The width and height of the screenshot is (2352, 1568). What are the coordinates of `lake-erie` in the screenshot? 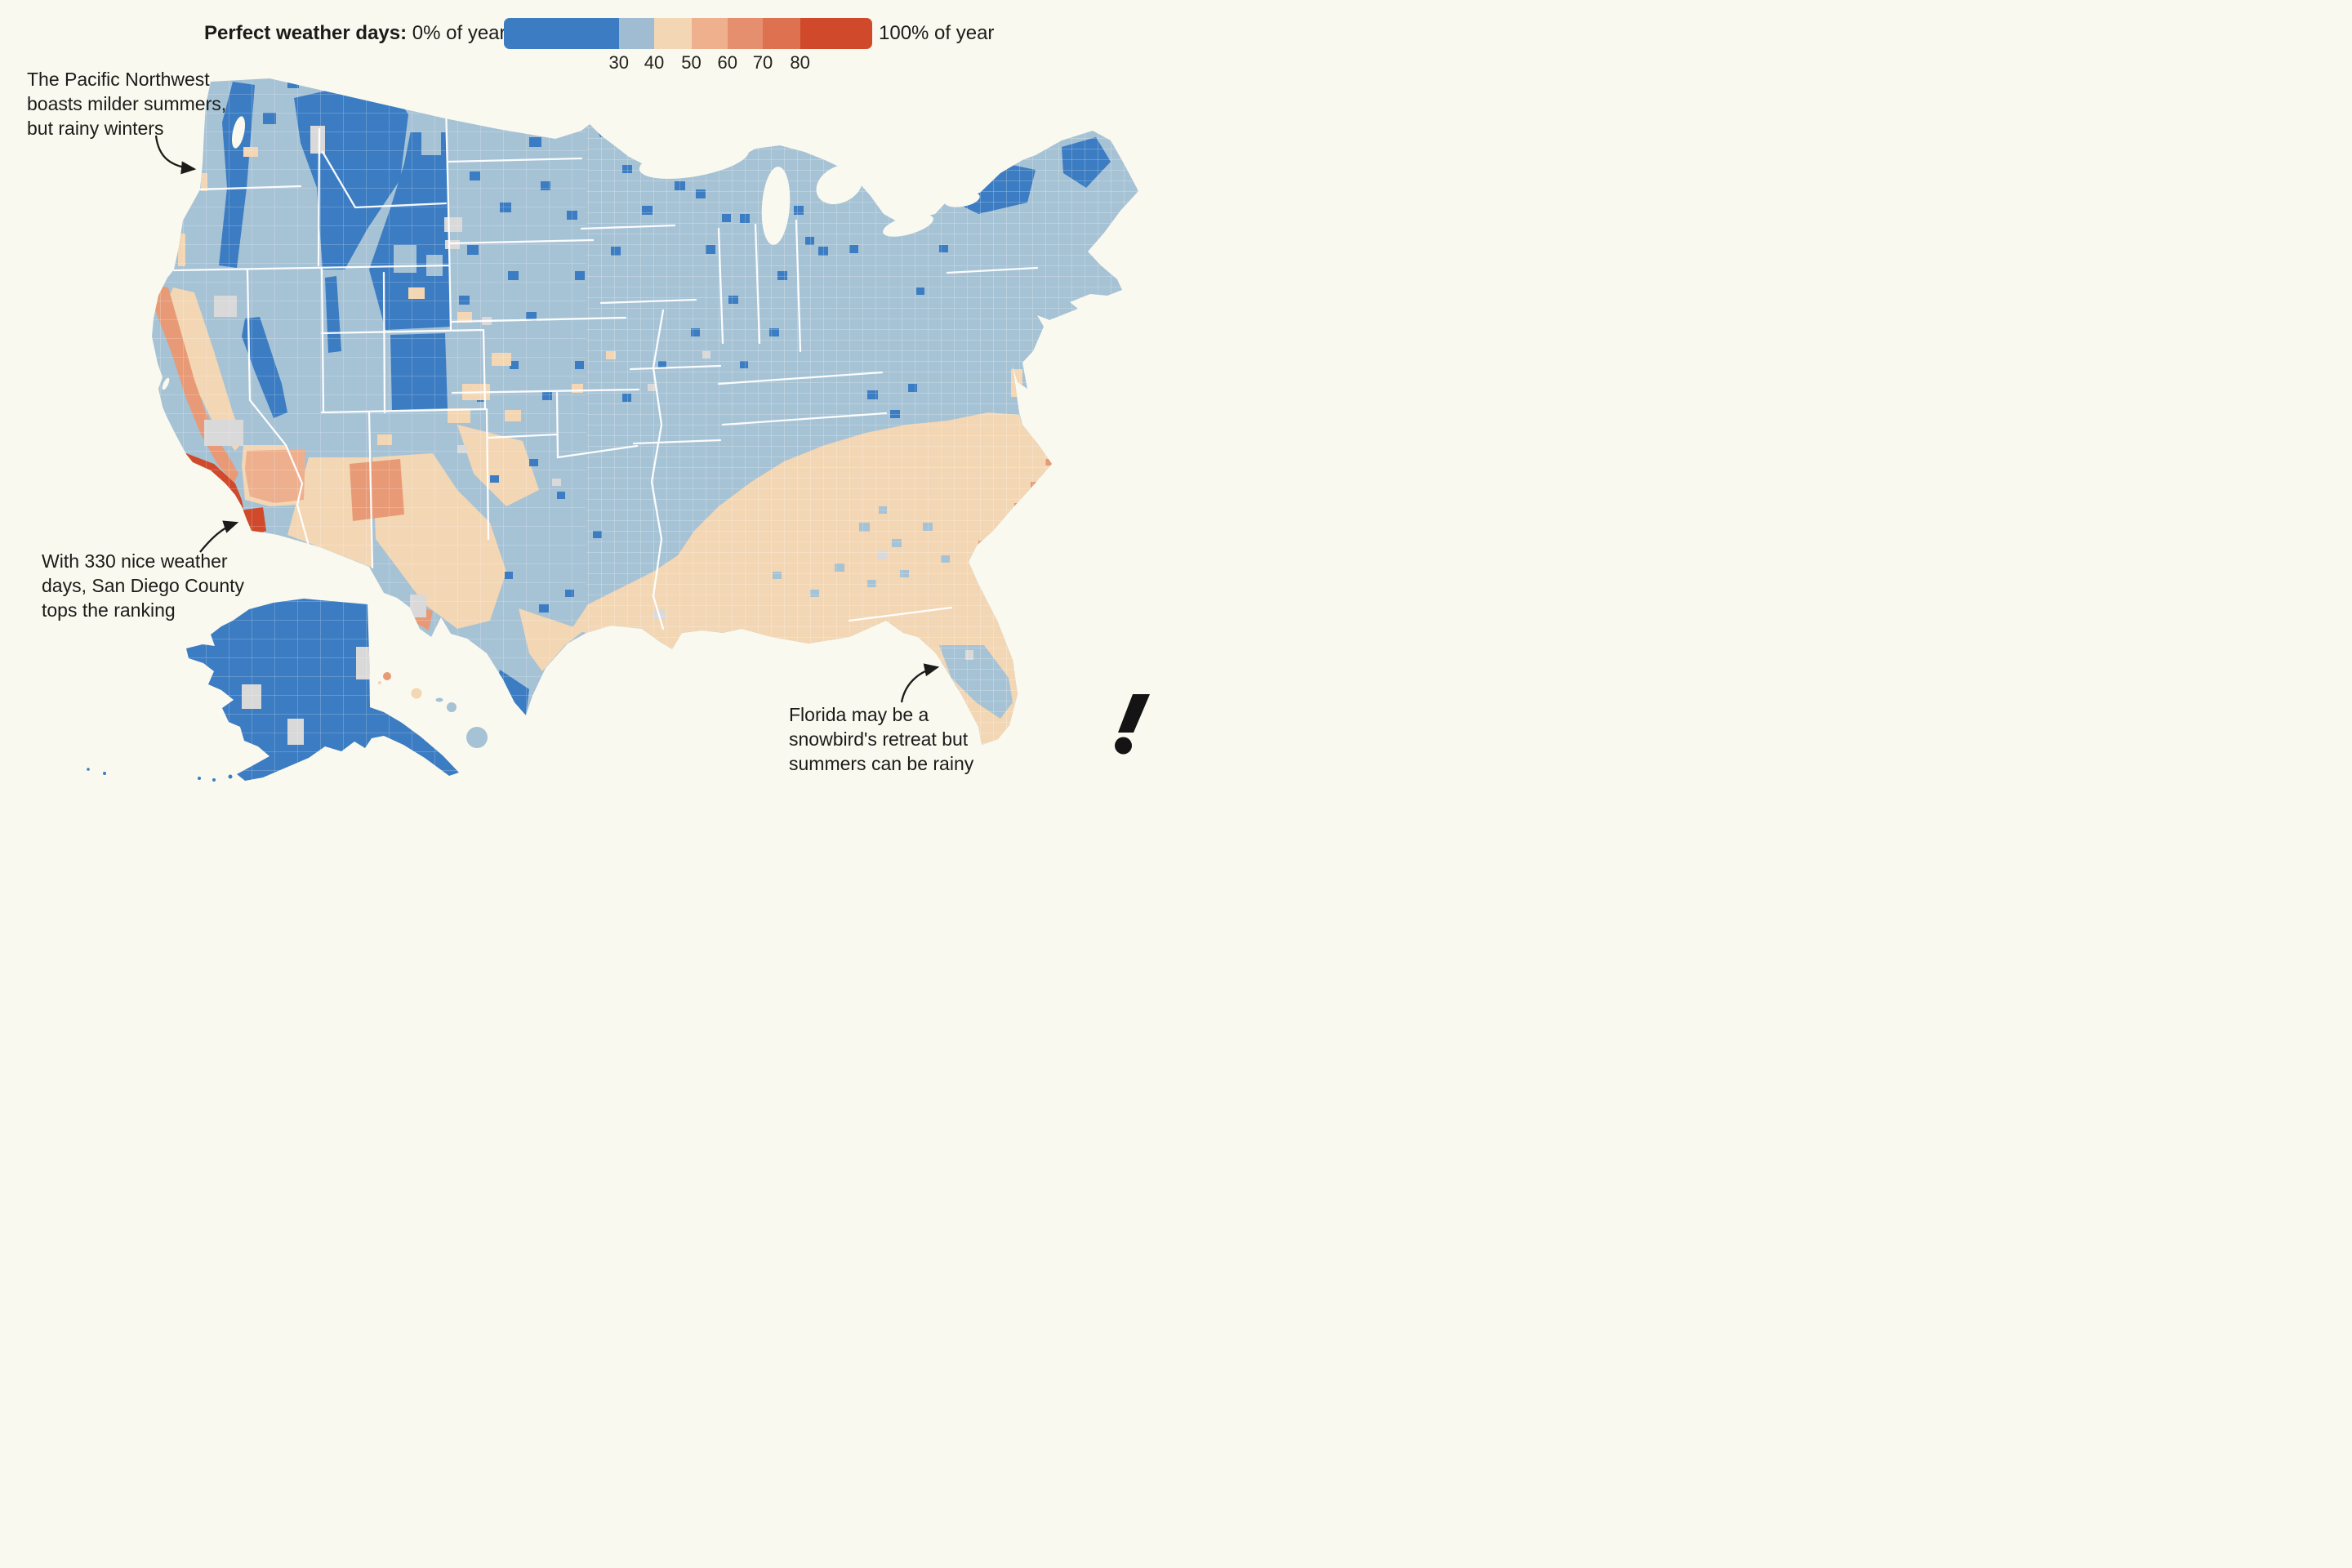 It's located at (908, 226).